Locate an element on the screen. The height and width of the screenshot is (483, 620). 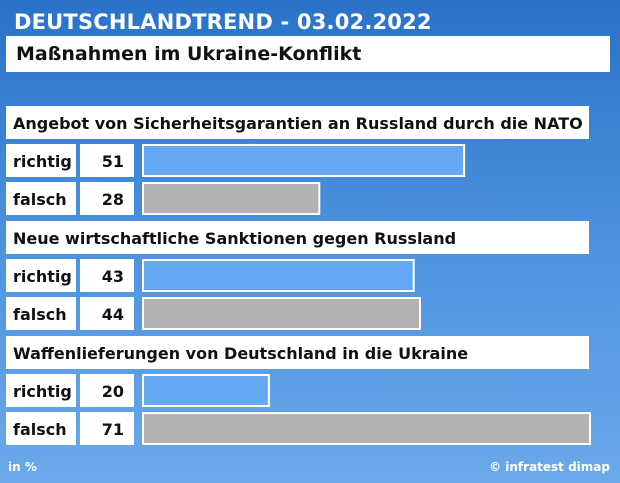
data-label: 71 is located at coordinates (113, 429).